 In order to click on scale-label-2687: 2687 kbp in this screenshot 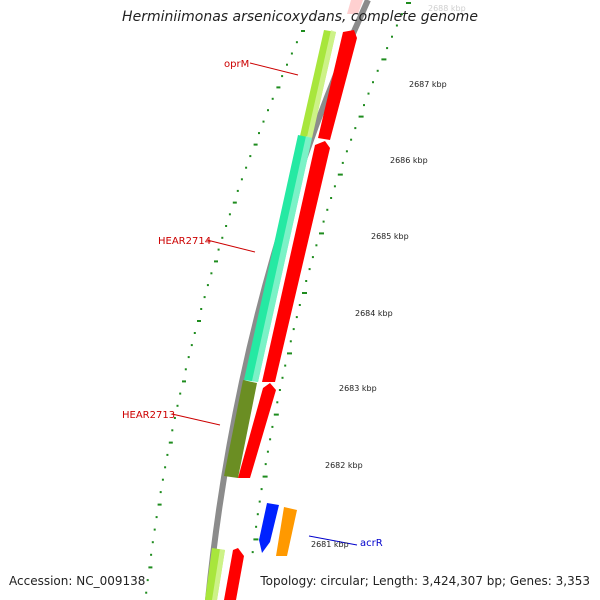, I will do `click(428, 84)`.